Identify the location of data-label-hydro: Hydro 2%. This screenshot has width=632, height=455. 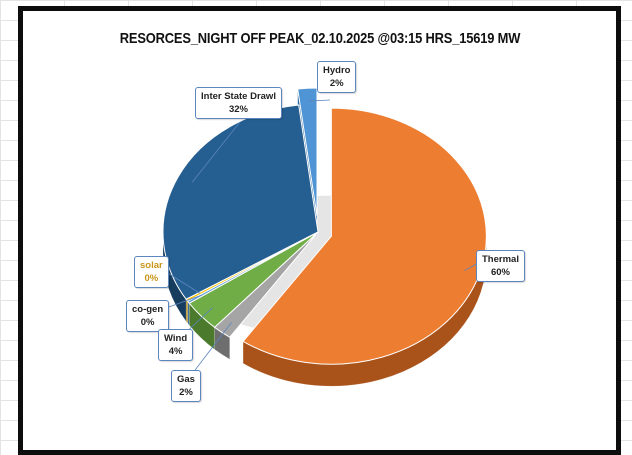
(337, 77).